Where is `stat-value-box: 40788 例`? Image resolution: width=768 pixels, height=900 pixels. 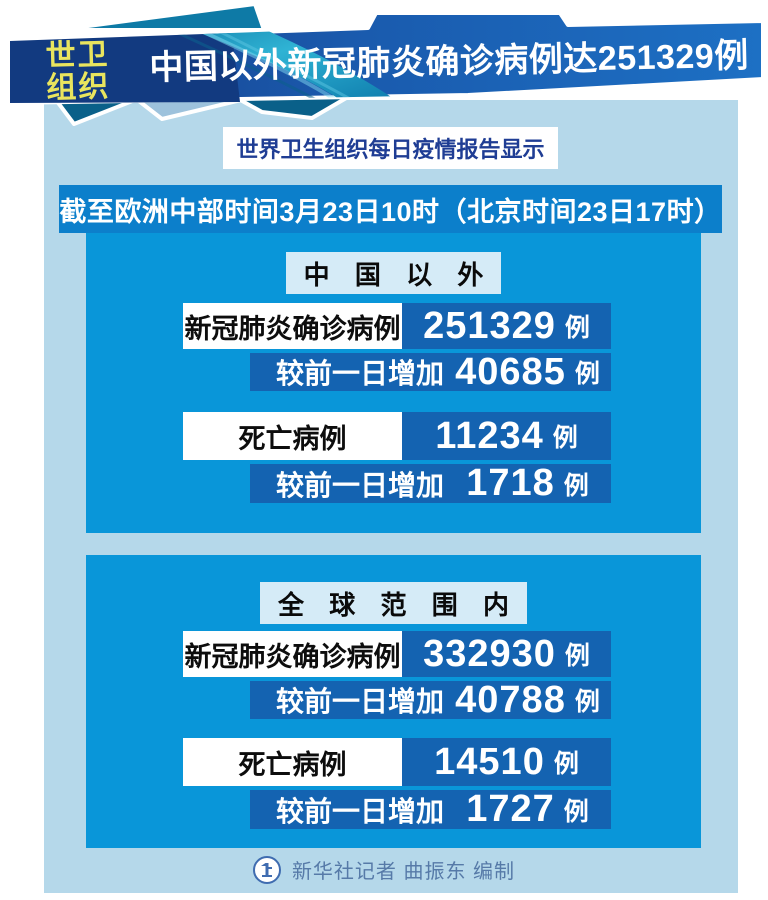 stat-value-box: 40788 例 is located at coordinates (527, 699).